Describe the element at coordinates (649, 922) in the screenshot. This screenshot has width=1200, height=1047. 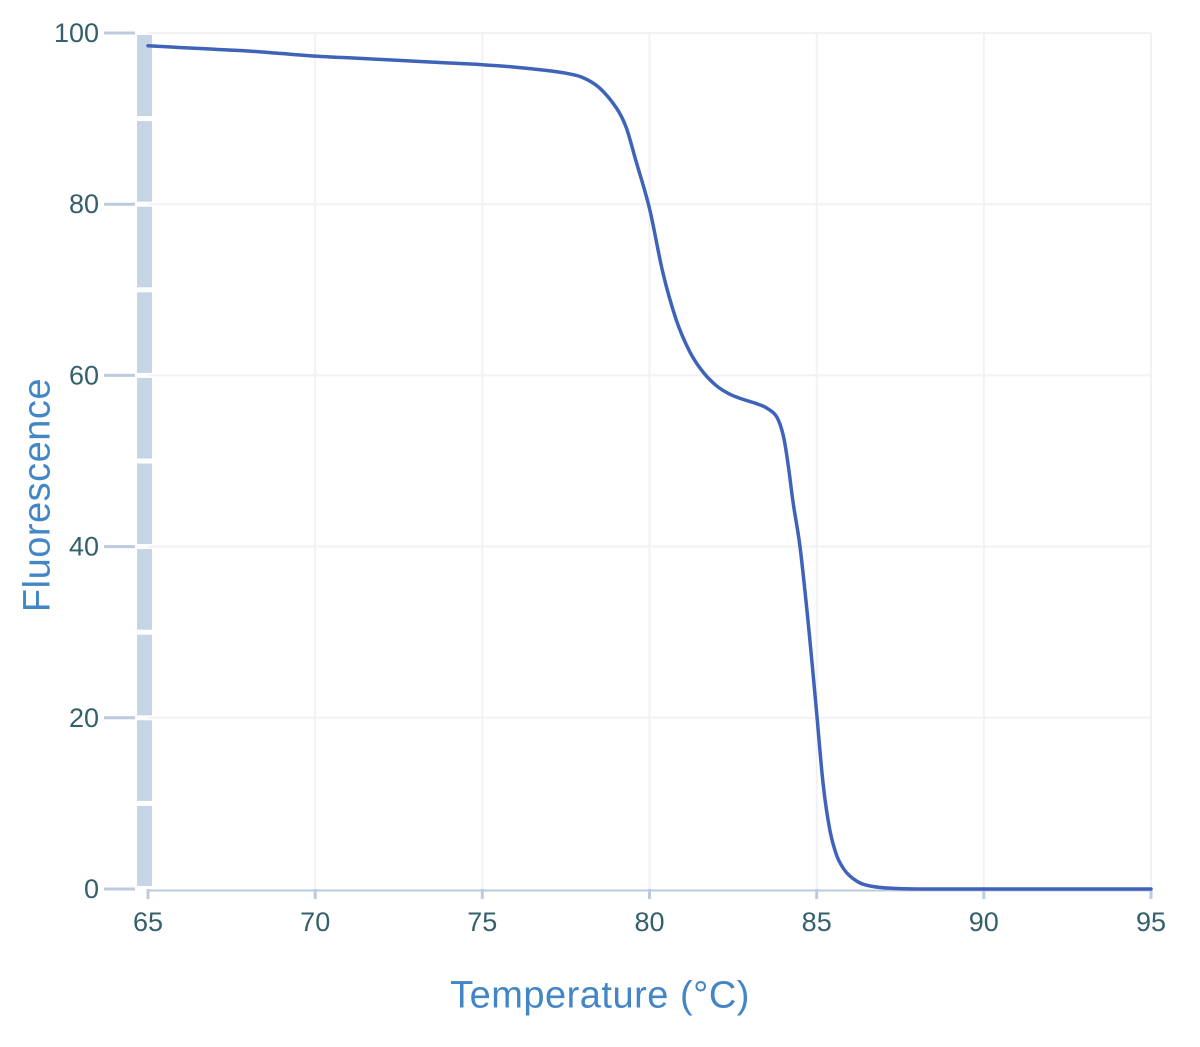
I see `x-tick-label: 80` at that location.